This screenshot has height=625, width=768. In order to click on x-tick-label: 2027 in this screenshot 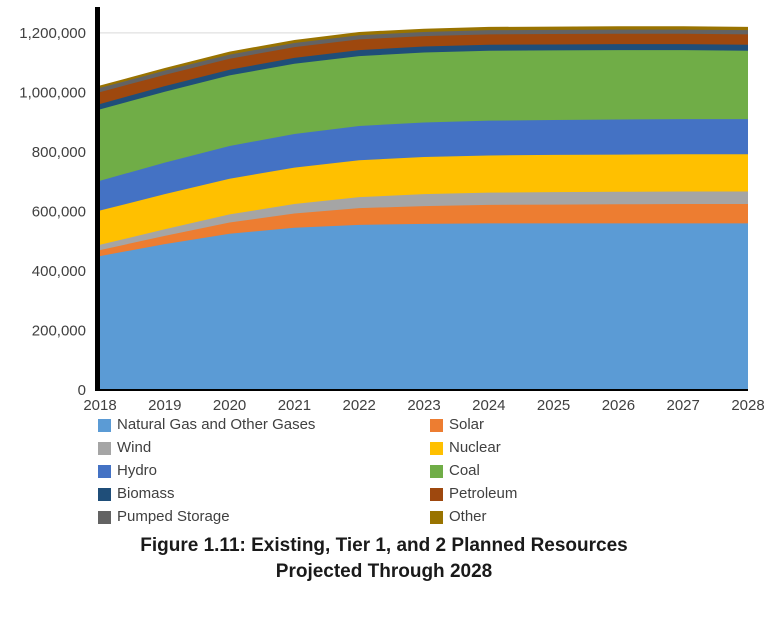, I will do `click(683, 405)`.